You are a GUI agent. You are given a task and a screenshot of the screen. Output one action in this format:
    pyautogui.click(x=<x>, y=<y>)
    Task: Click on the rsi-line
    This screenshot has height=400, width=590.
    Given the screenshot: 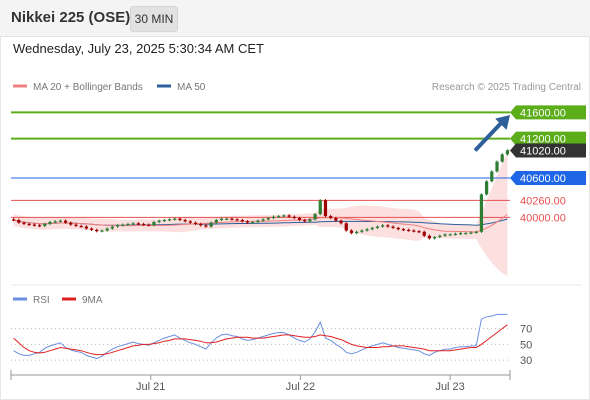 What is the action you would take?
    pyautogui.click(x=260, y=336)
    